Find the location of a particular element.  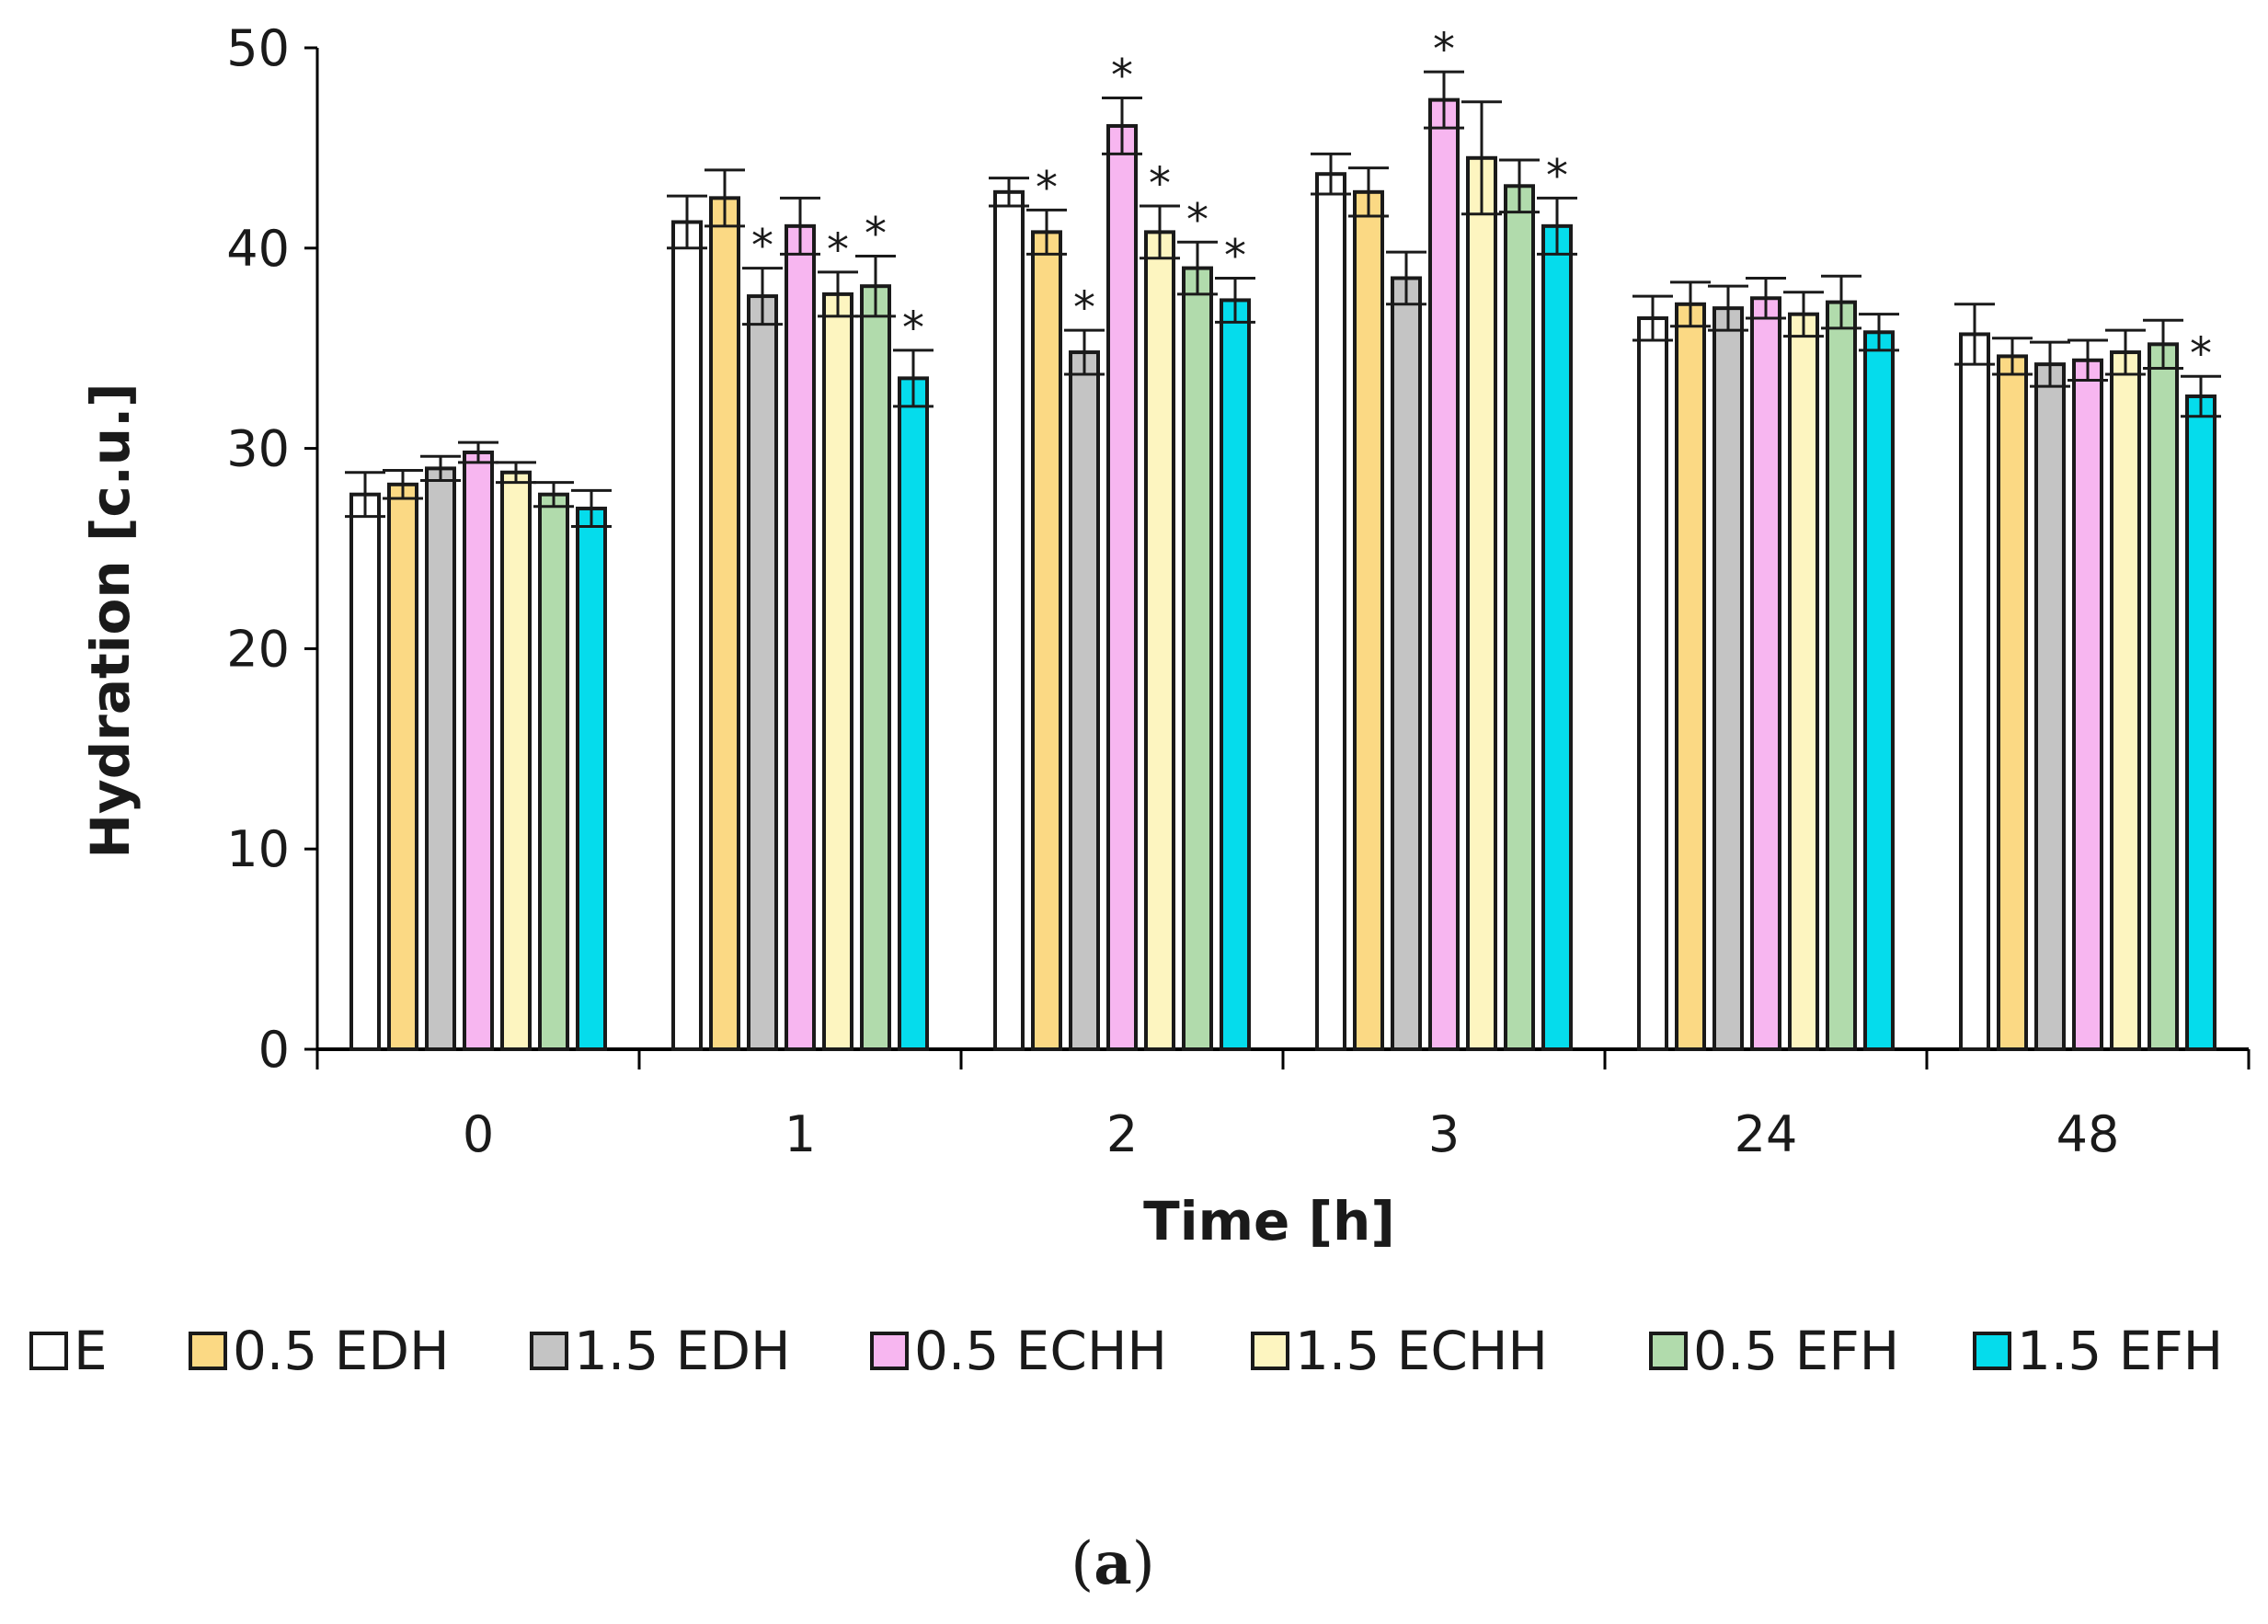

legend-label: E is located at coordinates (91, 1351).